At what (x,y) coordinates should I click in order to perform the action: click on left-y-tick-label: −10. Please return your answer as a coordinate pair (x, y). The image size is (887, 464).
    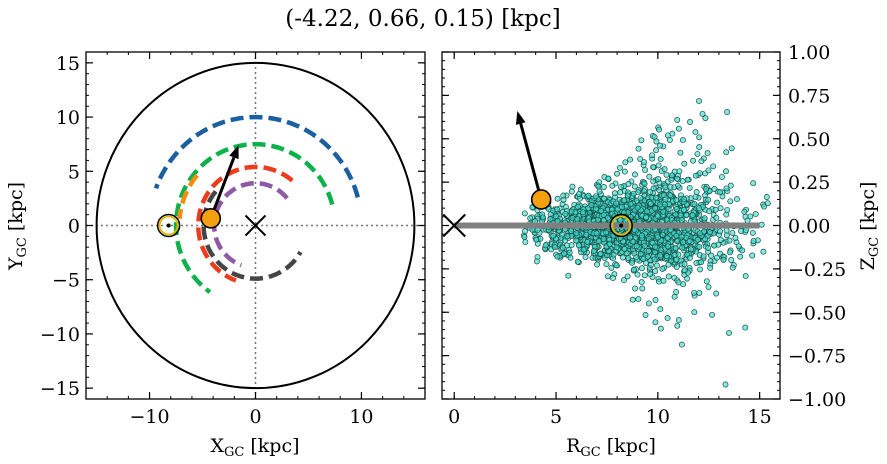
    Looking at the image, I should click on (60, 335).